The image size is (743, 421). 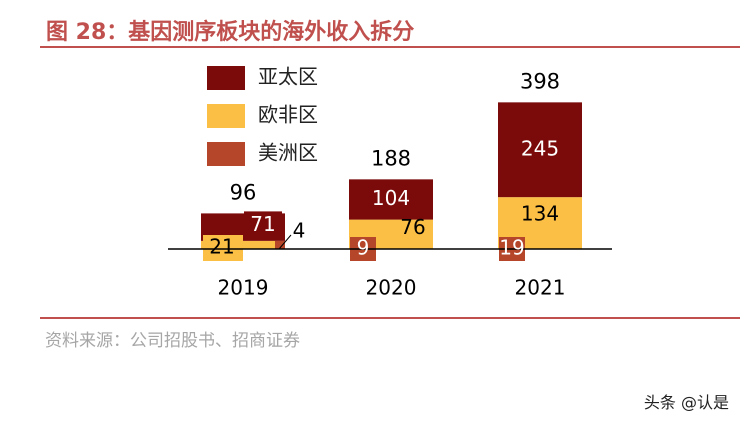 I want to click on label-bg-asia-pacific-2019, so click(x=263, y=225).